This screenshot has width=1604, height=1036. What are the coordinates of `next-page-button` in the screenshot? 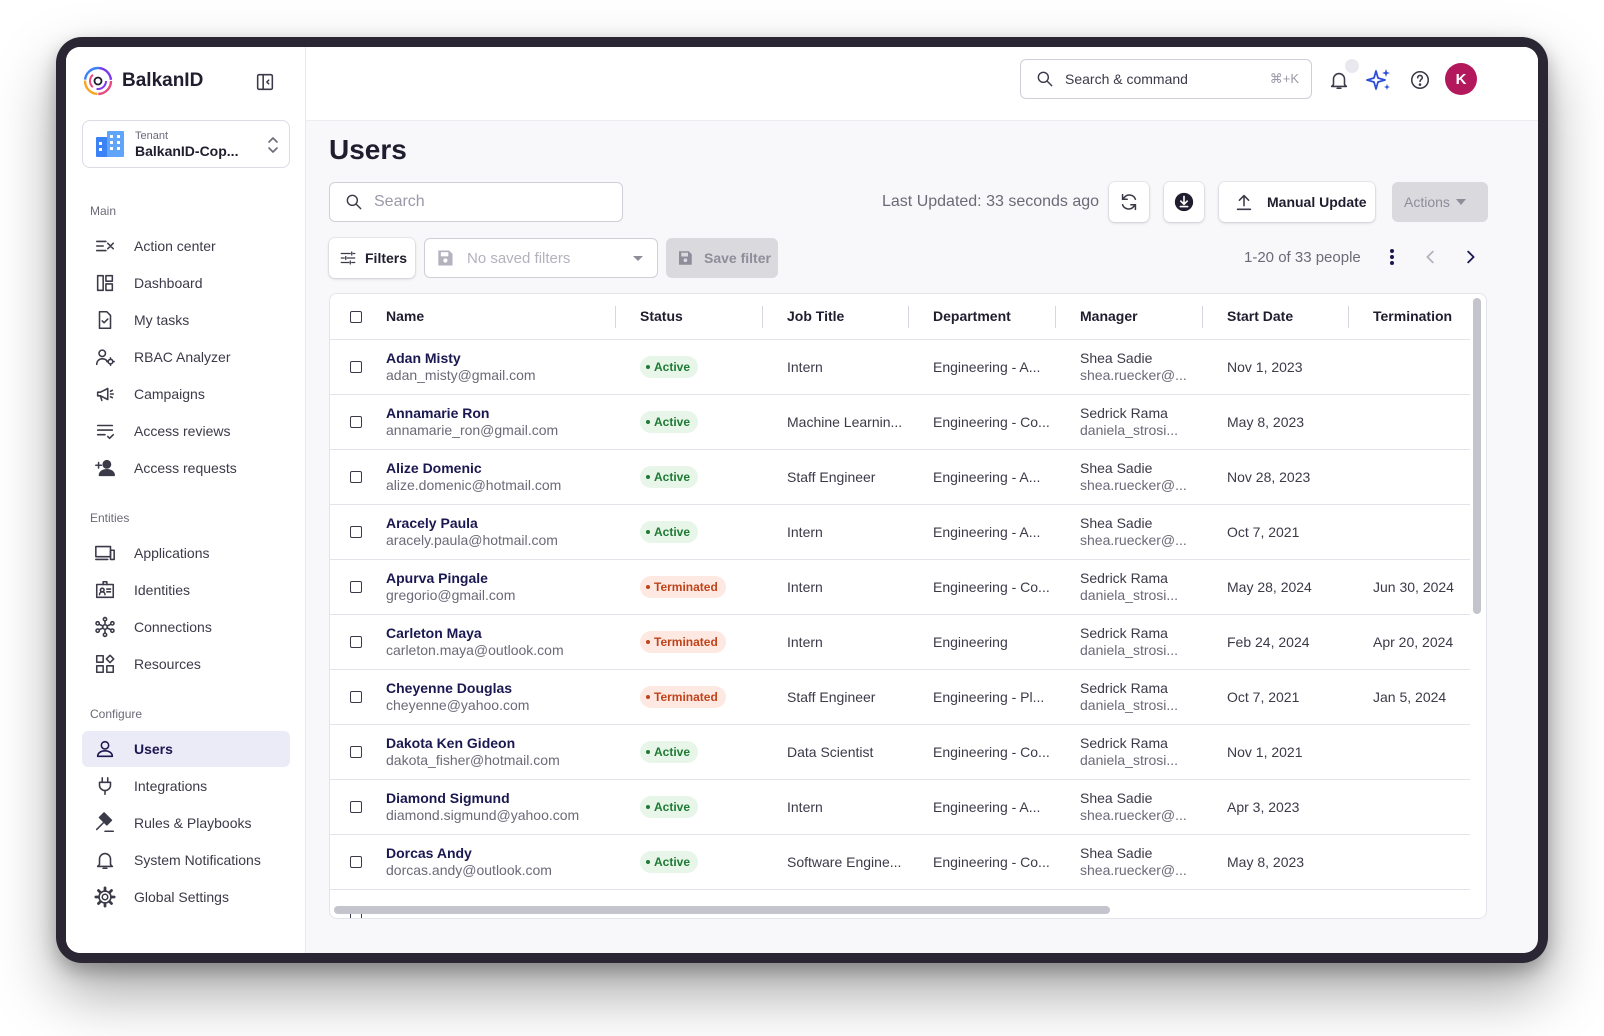 It's located at (1470, 257).